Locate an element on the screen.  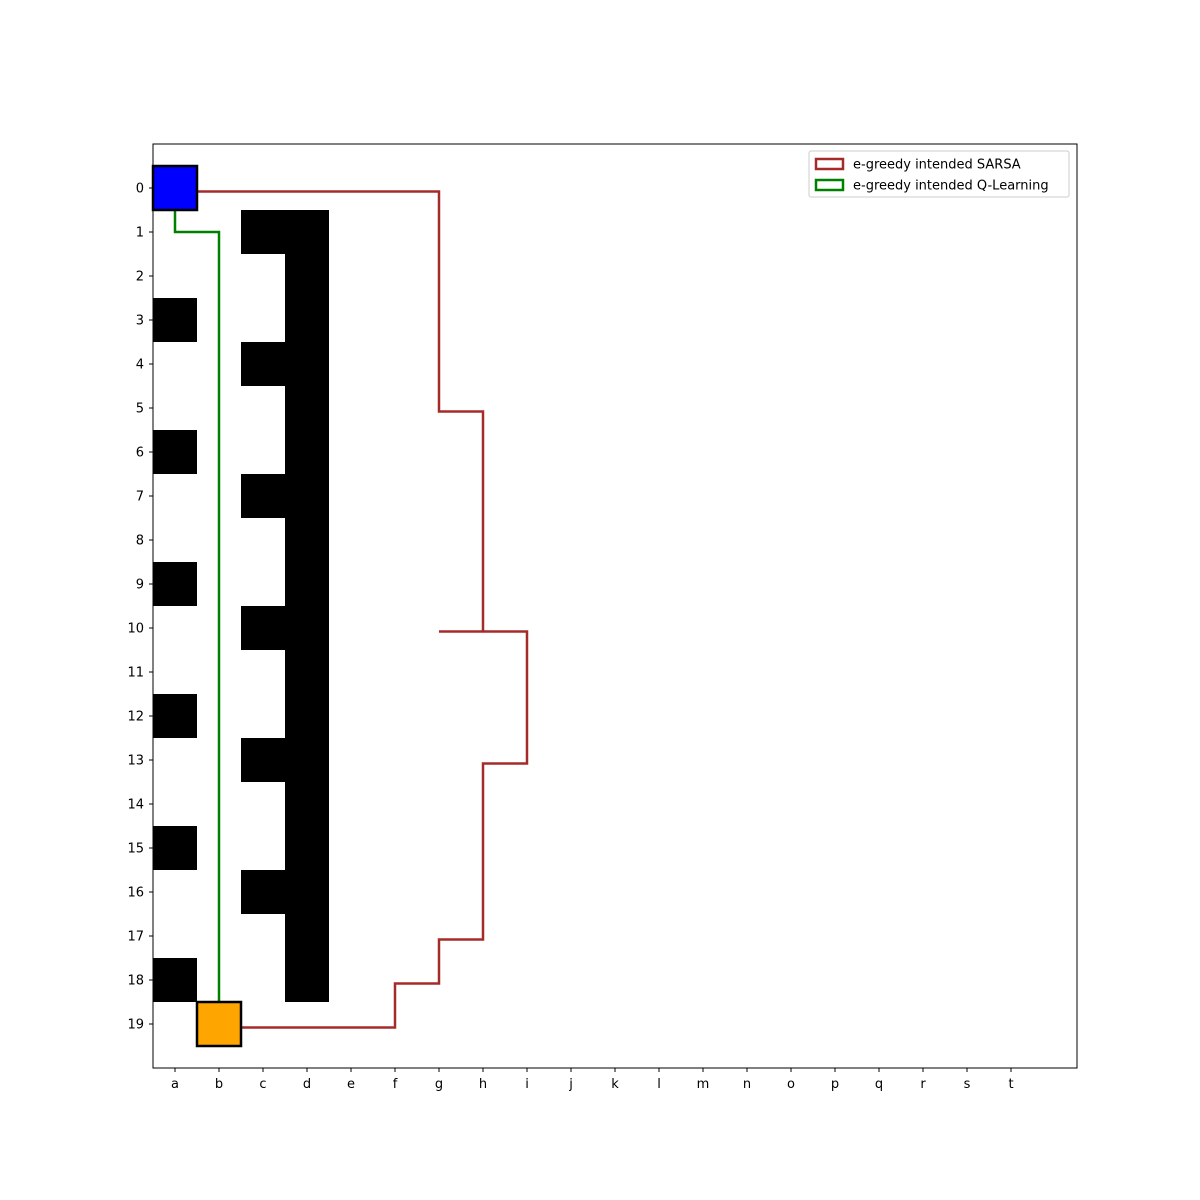
x-tick-label: f is located at coordinates (395, 1084).